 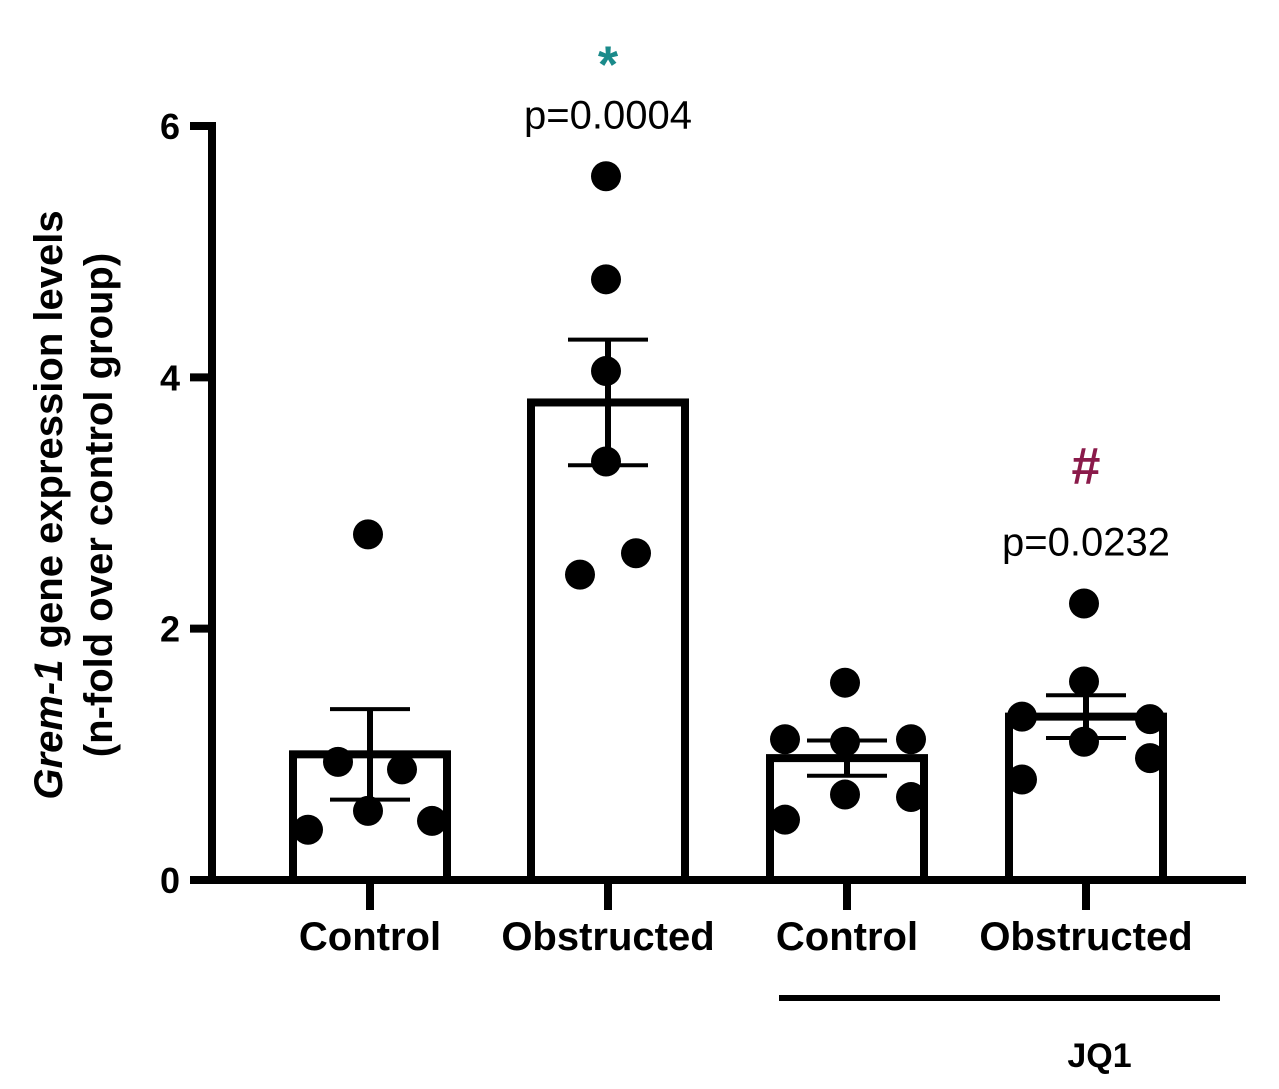 I want to click on significance-symbol-0: *, so click(x=608, y=65).